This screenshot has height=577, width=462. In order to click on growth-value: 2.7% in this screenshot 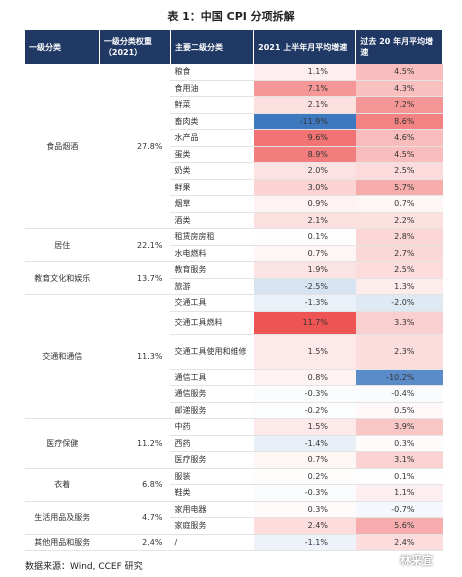, I will do `click(399, 253)`.